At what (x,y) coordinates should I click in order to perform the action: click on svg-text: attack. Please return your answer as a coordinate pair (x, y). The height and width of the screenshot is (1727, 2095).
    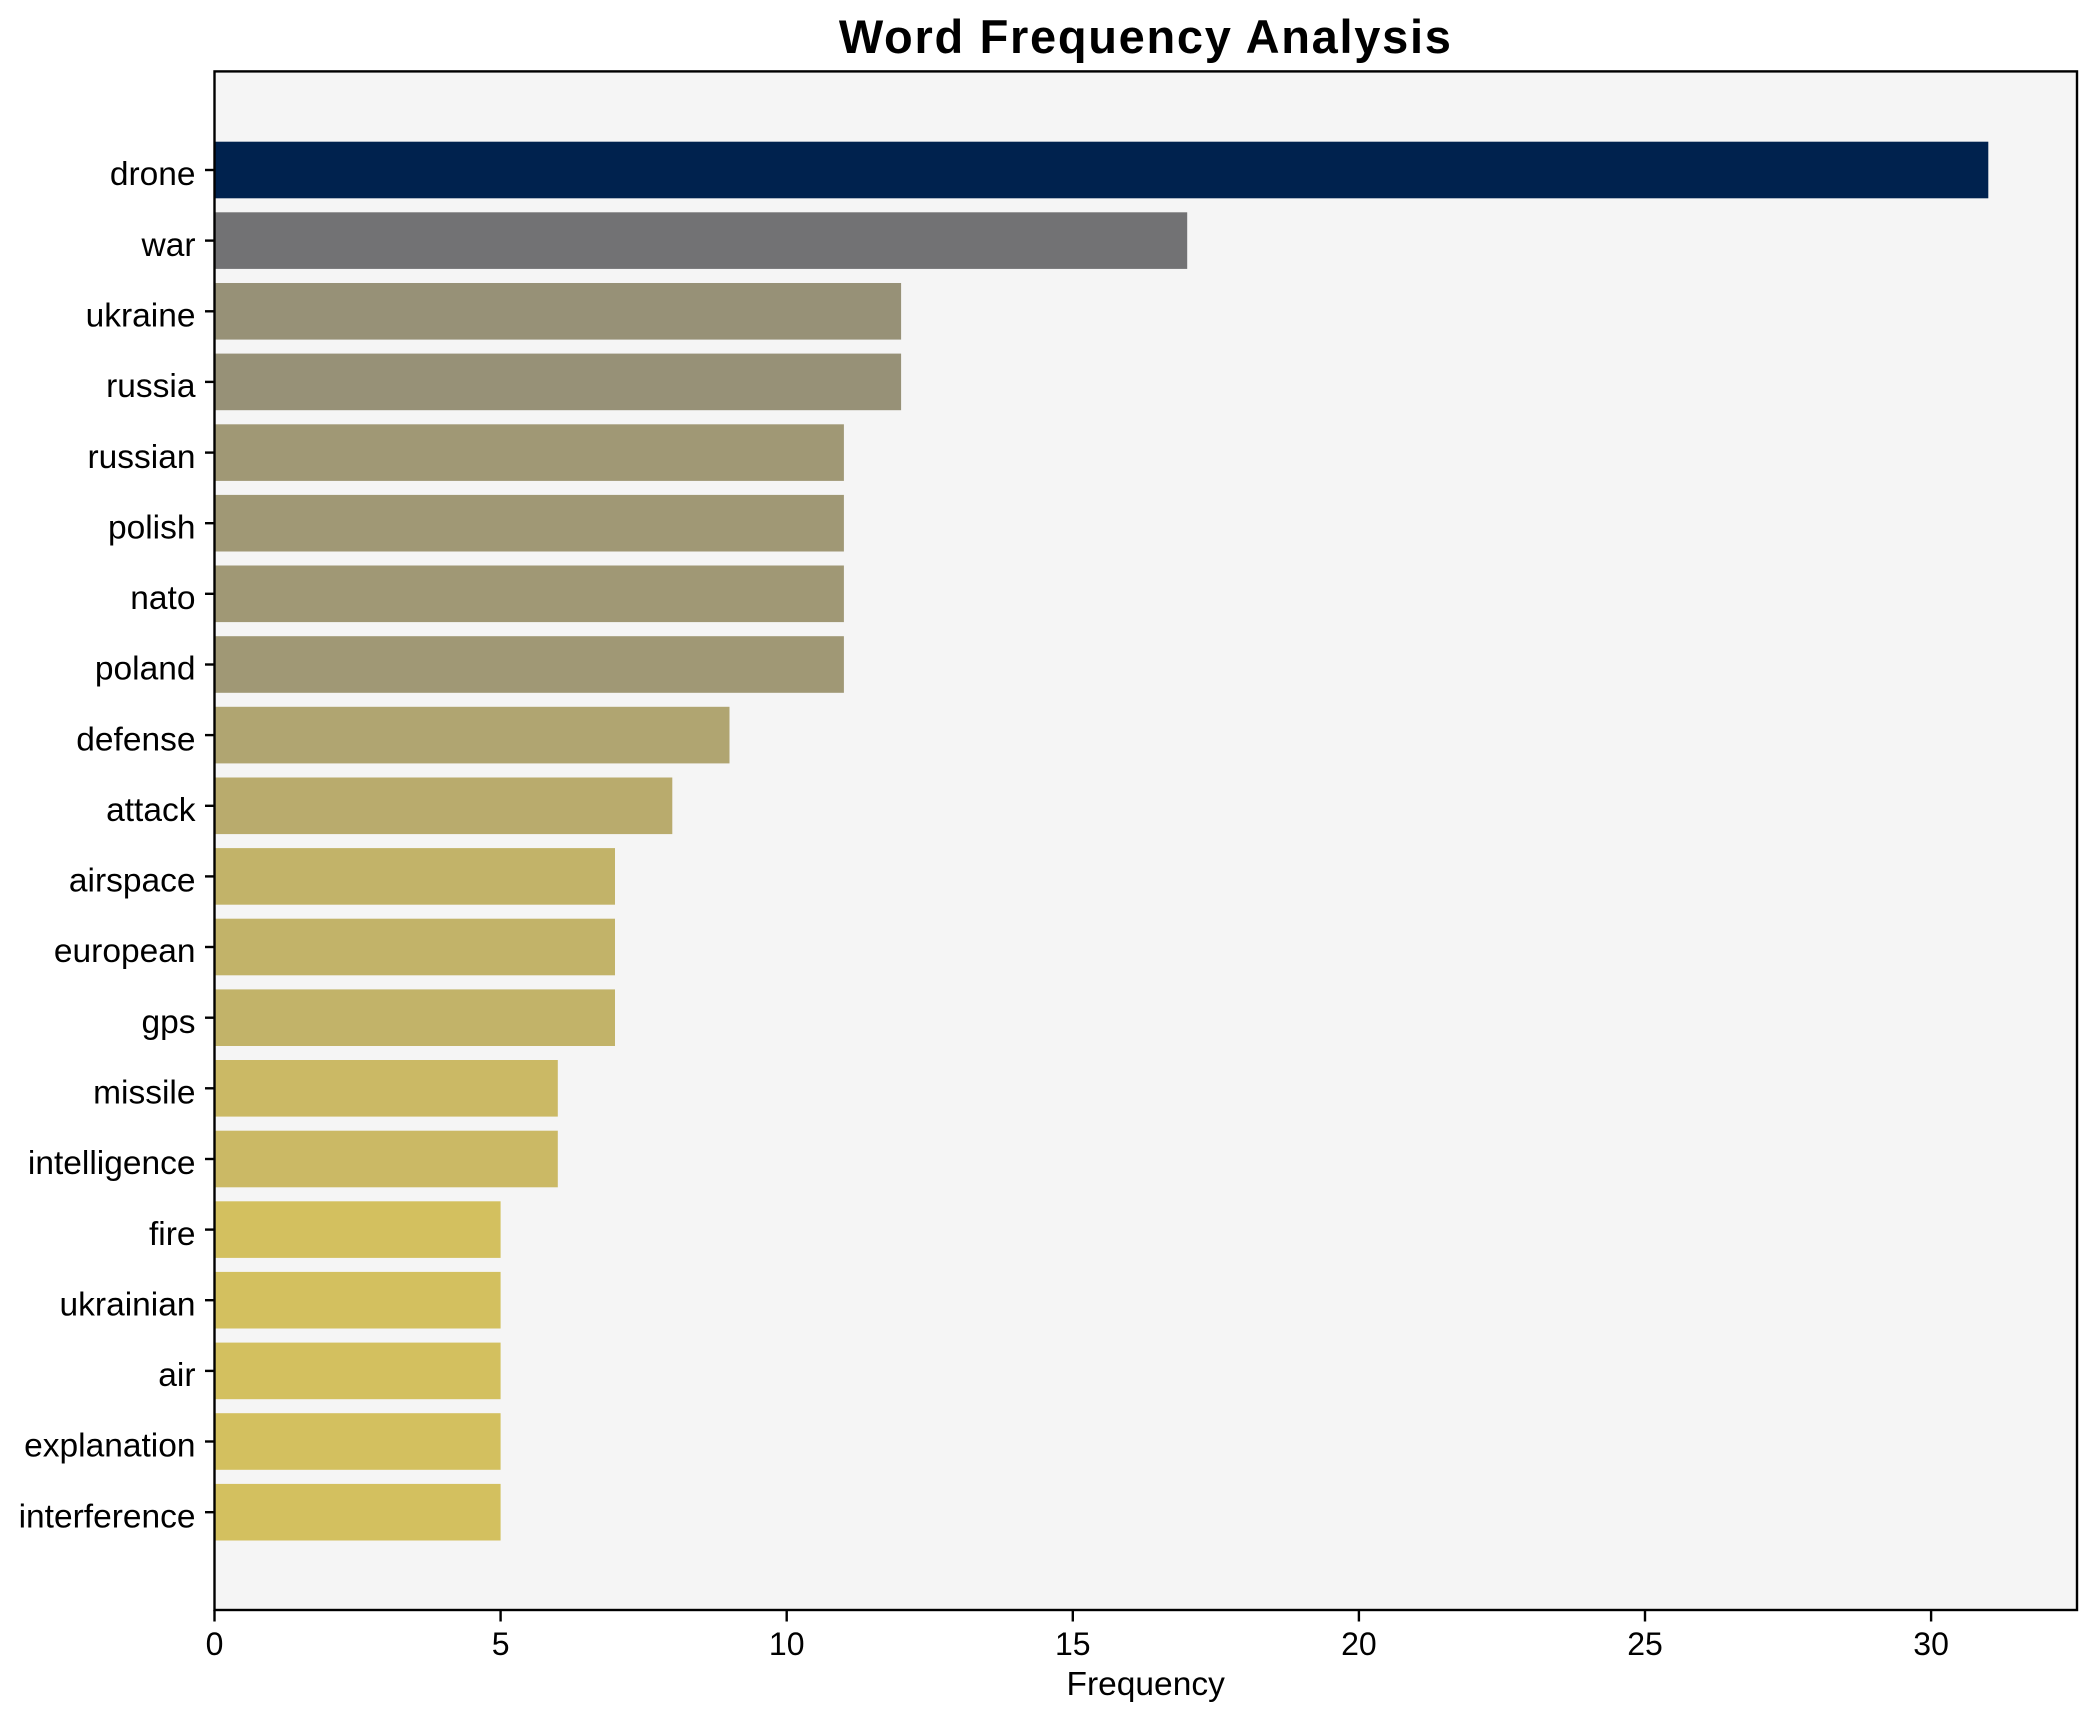
    Looking at the image, I should click on (151, 810).